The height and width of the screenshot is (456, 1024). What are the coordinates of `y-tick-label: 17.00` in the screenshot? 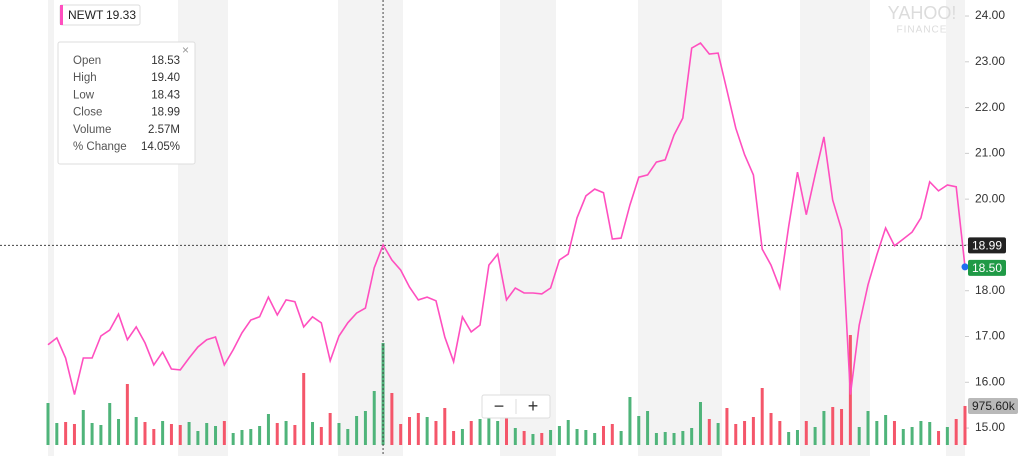 It's located at (990, 336).